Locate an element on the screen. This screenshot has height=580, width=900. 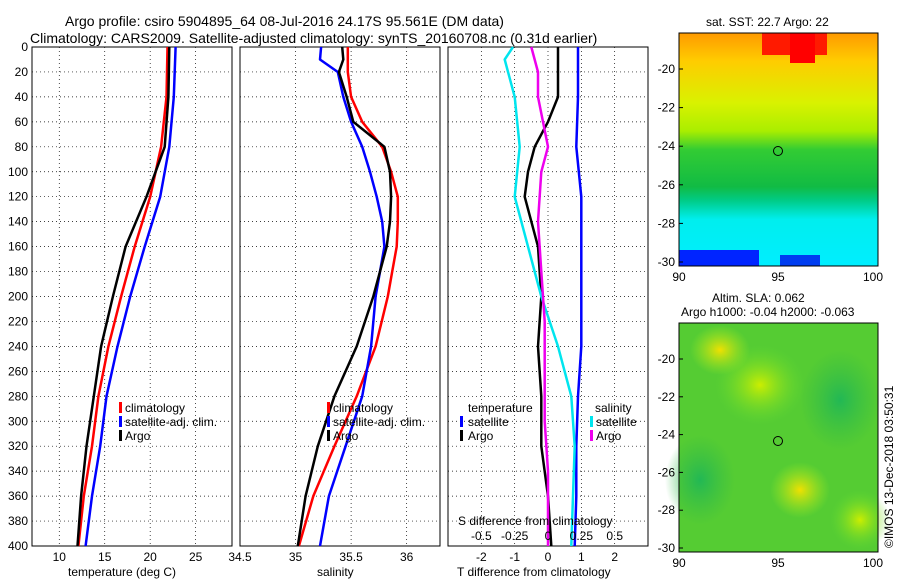
series-s-argo is located at coordinates (540, 296).